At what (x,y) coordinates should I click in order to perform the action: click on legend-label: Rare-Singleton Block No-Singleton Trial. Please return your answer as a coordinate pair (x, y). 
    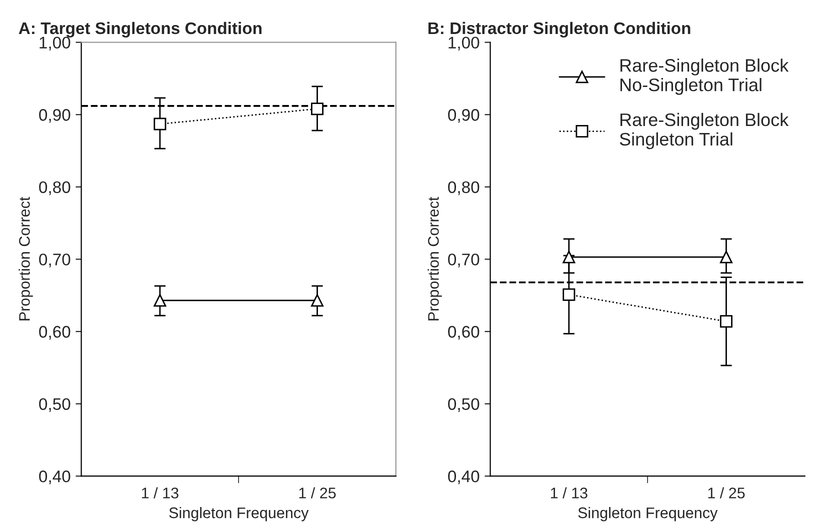
    Looking at the image, I should click on (704, 76).